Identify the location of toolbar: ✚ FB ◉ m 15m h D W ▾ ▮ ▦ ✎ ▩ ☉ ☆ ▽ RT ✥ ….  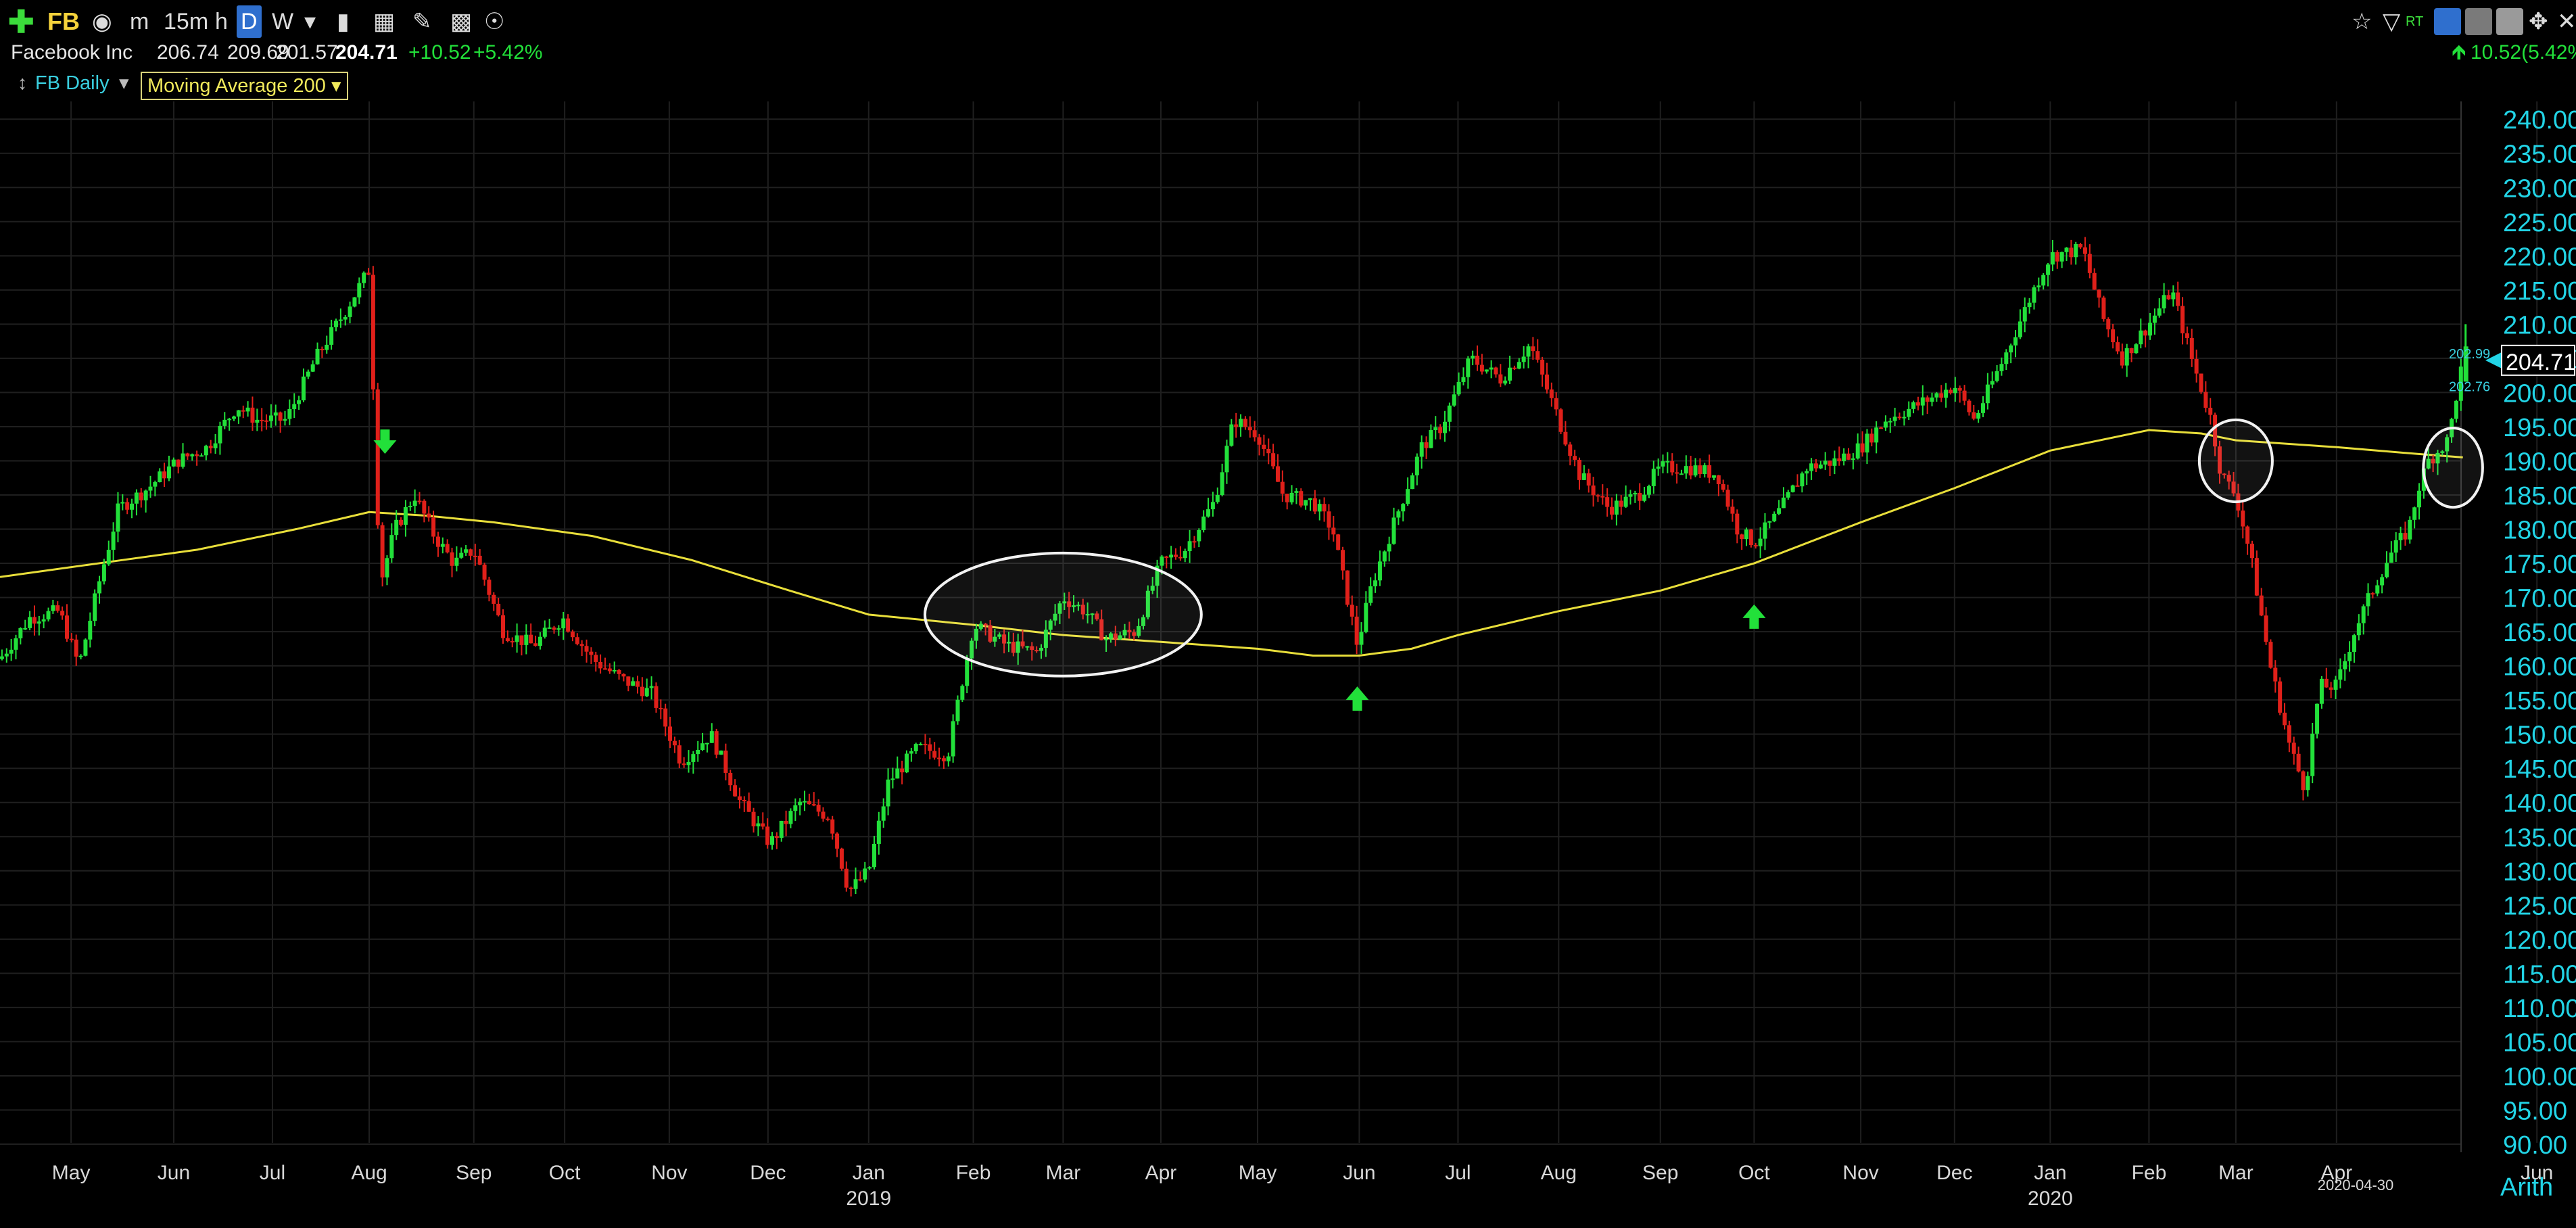
(1288, 23).